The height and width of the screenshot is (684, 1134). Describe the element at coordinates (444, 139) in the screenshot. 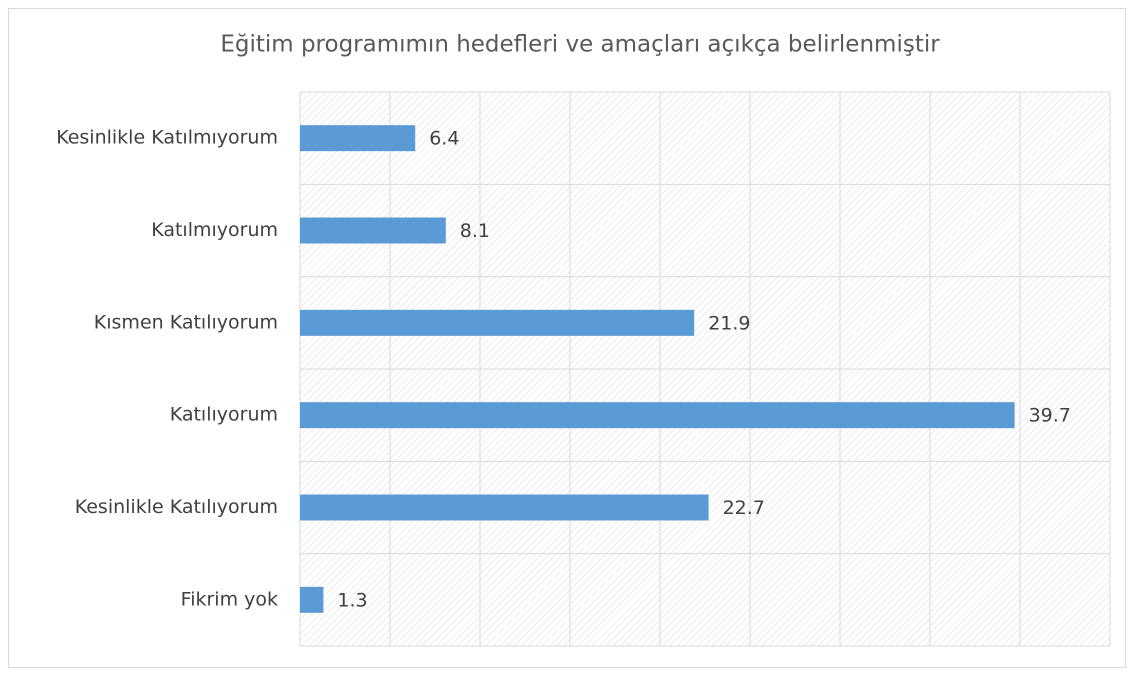

I see `data-label: 6.4` at that location.